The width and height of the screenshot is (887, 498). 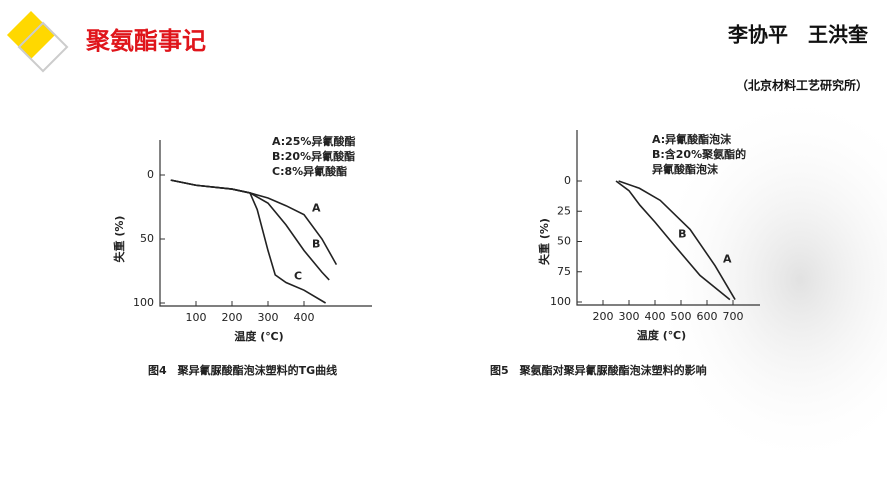 What do you see at coordinates (309, 171) in the screenshot?
I see `legend-text: C:8%异氰酸酯` at bounding box center [309, 171].